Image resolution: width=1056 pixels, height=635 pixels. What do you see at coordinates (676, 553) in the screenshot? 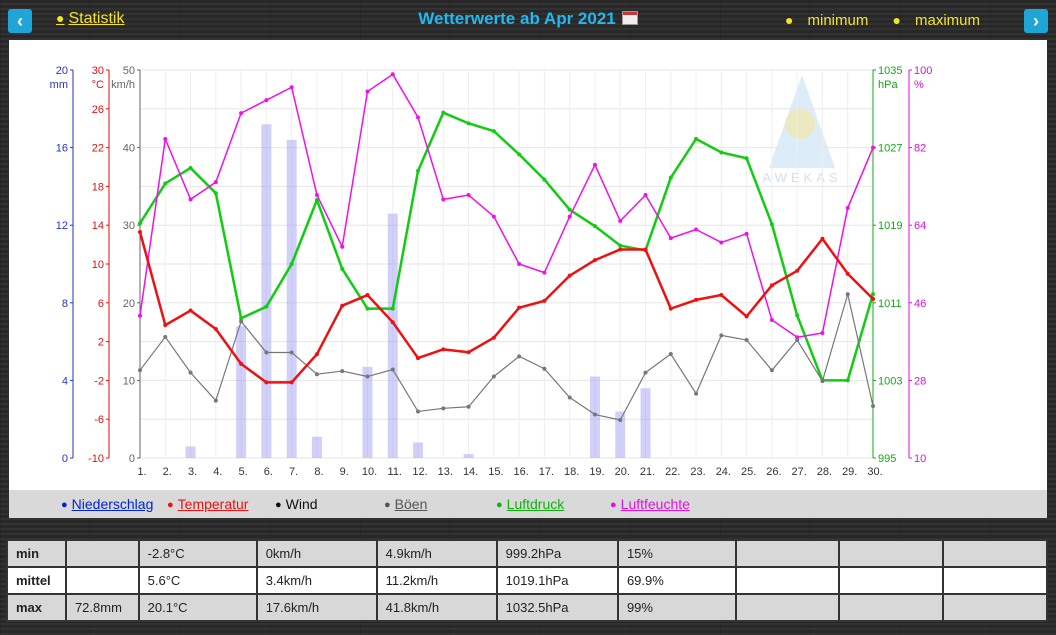
I see `stats-cell: 15%` at bounding box center [676, 553].